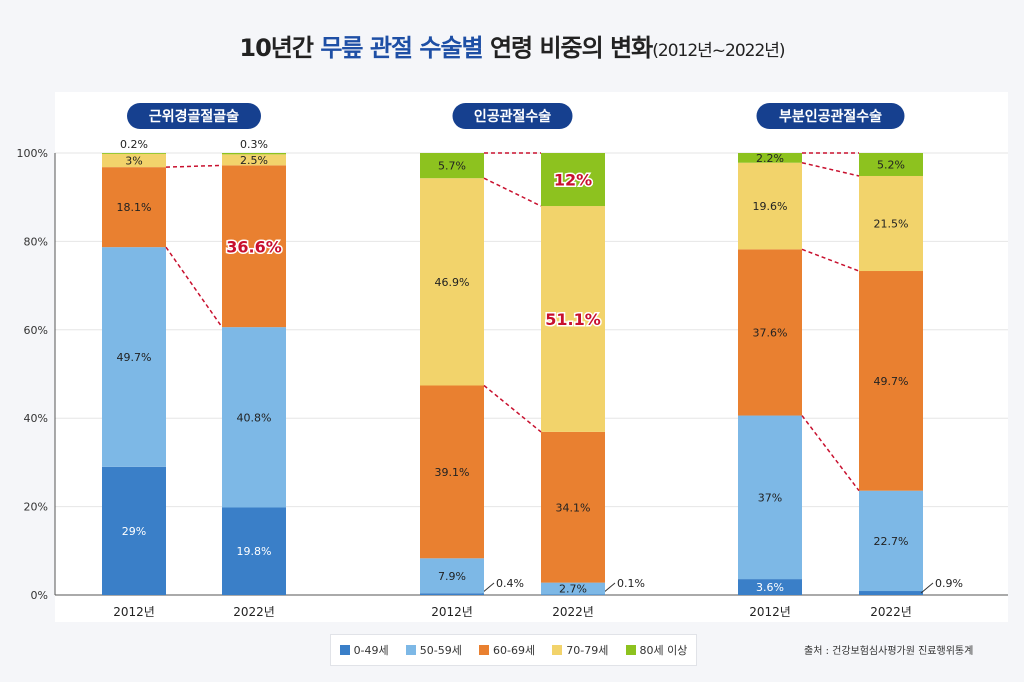 This screenshot has height=682, width=1024. Describe the element at coordinates (567, 48) in the screenshot. I see `title-suffix: 연령 비중의 변화` at that location.